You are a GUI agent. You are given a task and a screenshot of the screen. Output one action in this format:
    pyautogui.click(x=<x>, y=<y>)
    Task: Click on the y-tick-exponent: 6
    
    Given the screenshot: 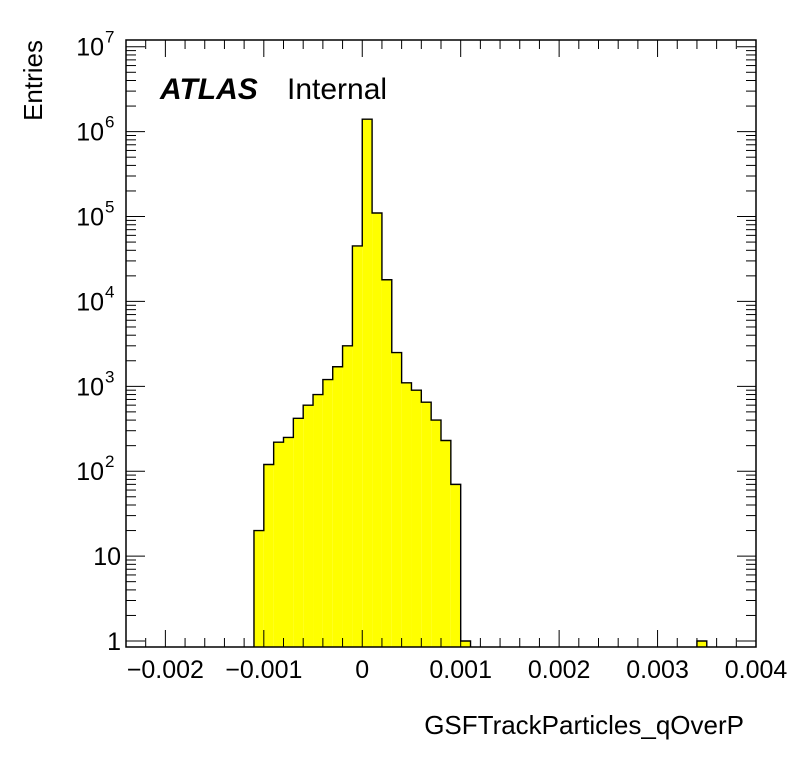 What is the action you would take?
    pyautogui.click(x=109, y=122)
    